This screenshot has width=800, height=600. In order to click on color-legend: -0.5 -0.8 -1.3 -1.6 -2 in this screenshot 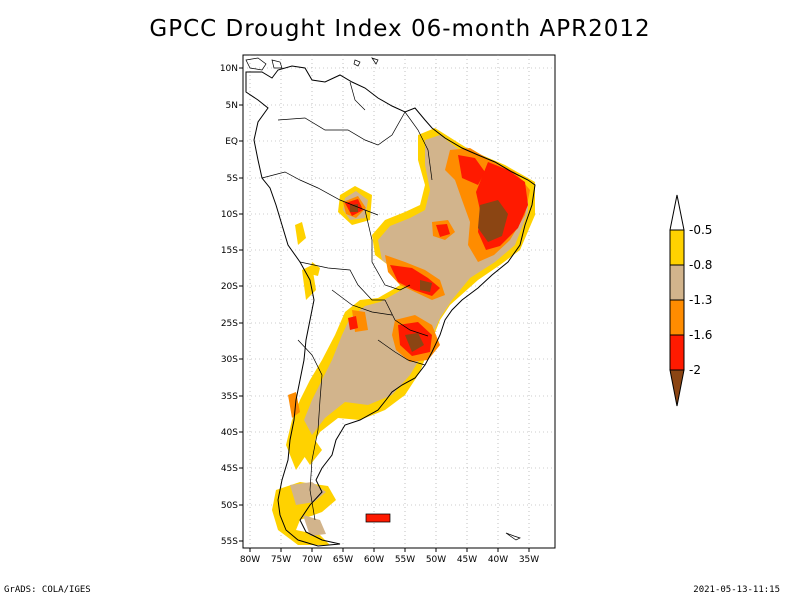, I will do `click(690, 300)`.